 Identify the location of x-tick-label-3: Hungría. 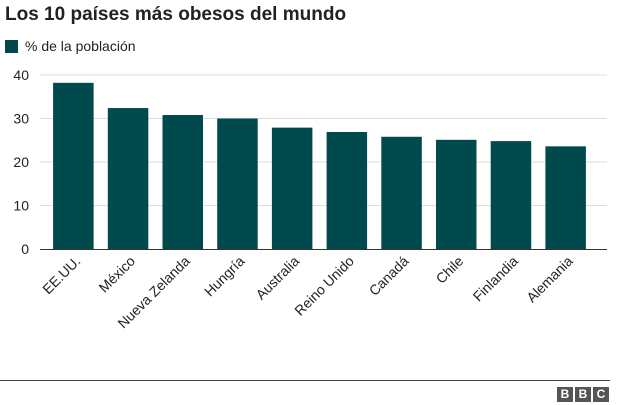
(224, 276).